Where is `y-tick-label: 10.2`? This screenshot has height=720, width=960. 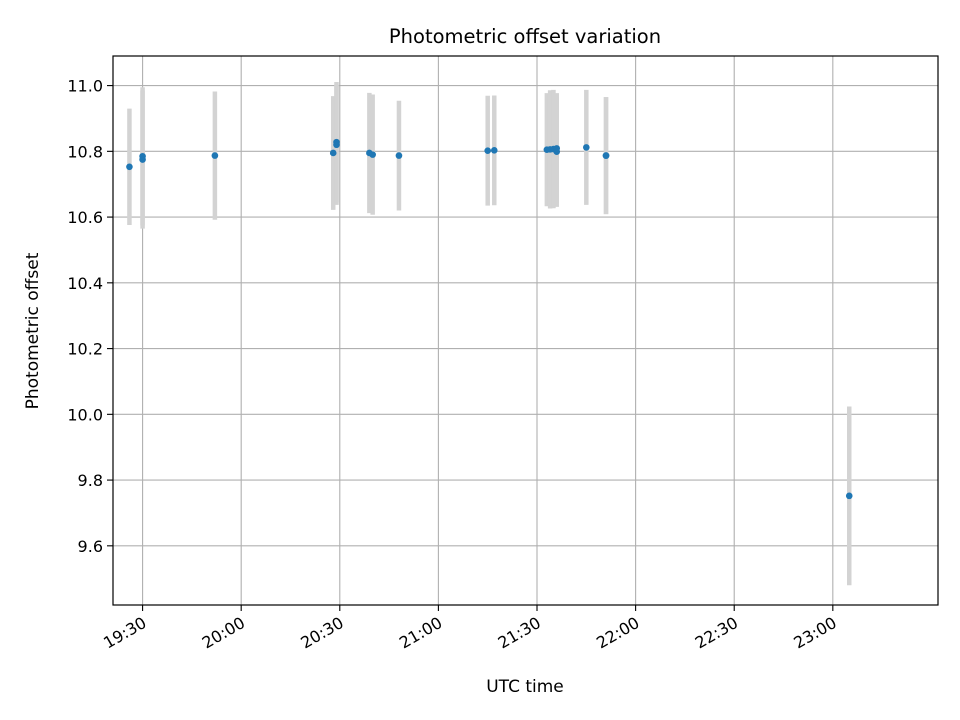 y-tick-label: 10.2 is located at coordinates (85, 349).